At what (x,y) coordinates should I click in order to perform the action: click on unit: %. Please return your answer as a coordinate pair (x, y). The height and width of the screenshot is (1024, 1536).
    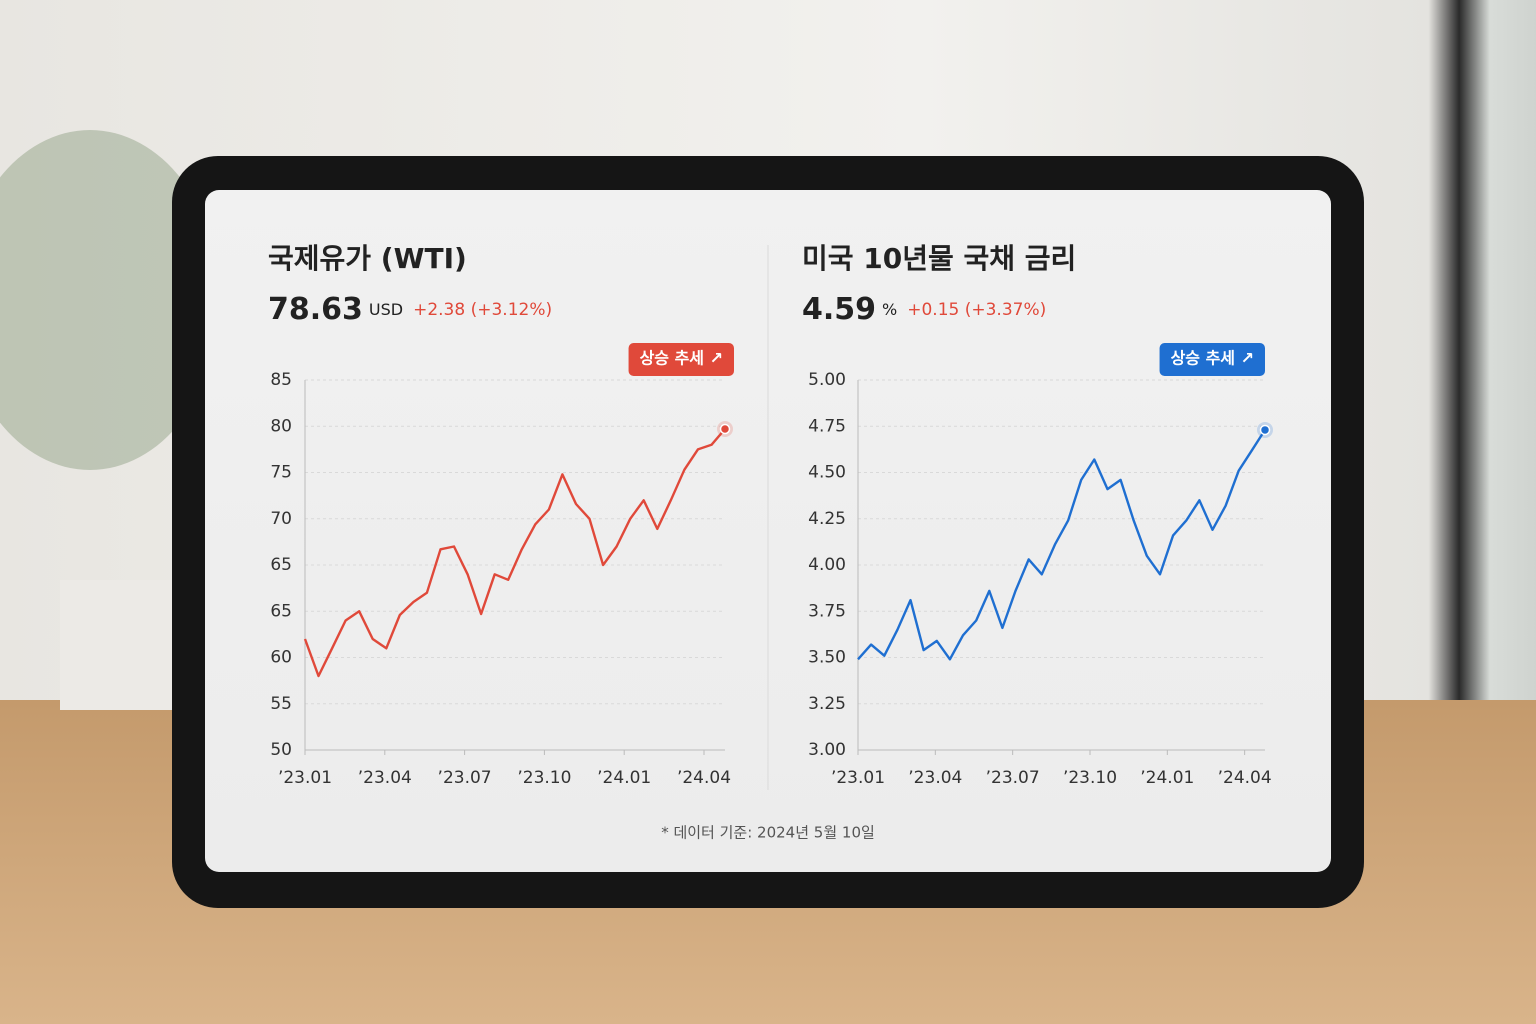
    Looking at the image, I should click on (889, 309).